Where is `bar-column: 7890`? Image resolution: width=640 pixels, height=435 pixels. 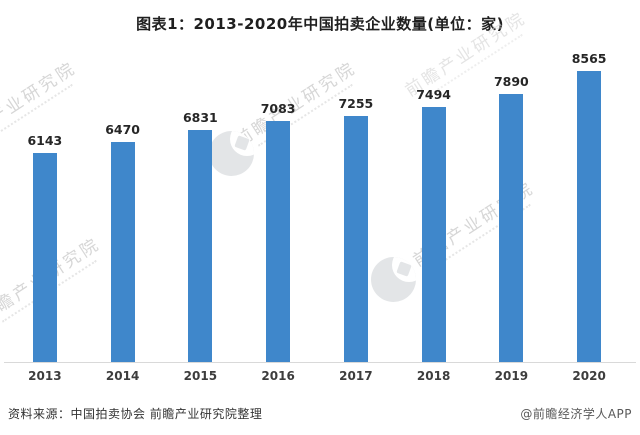 bar-column: 7890 is located at coordinates (512, 218).